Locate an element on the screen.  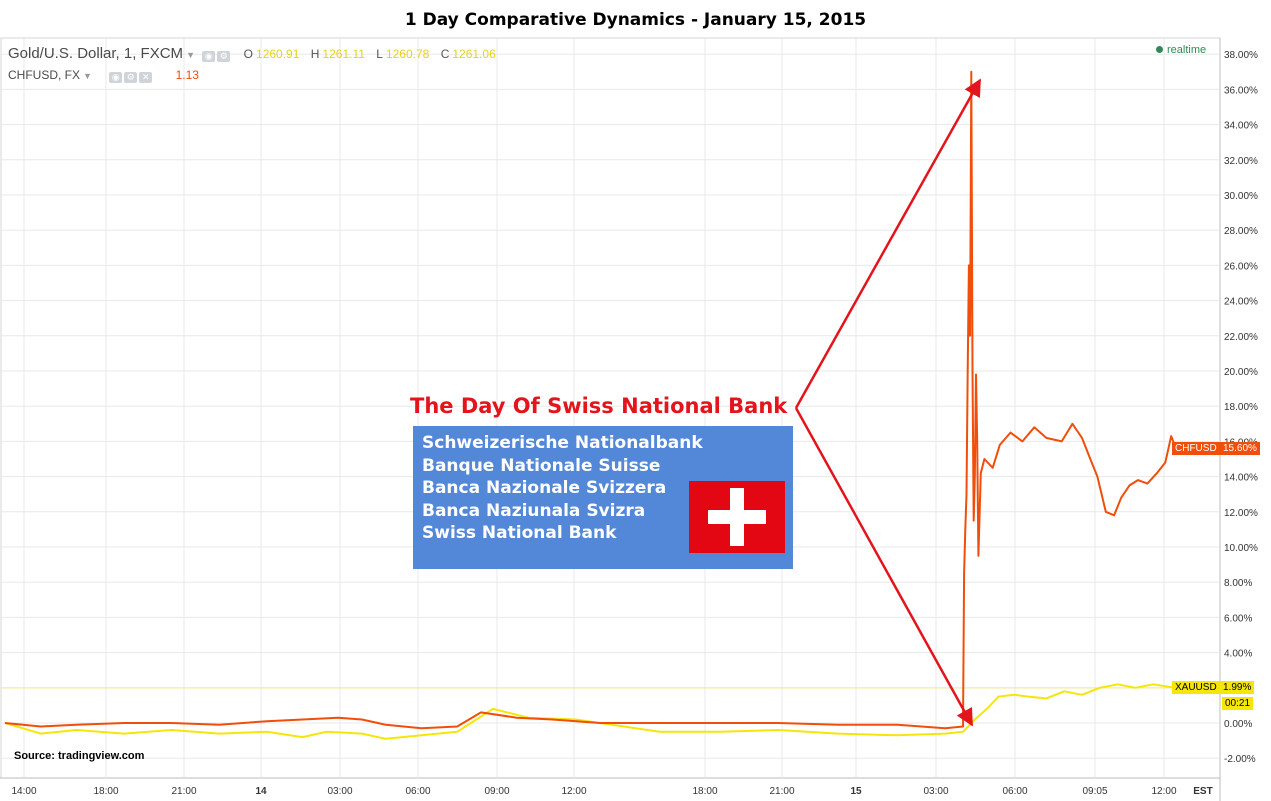
x-tick-label: 09:05 is located at coordinates (1094, 791).